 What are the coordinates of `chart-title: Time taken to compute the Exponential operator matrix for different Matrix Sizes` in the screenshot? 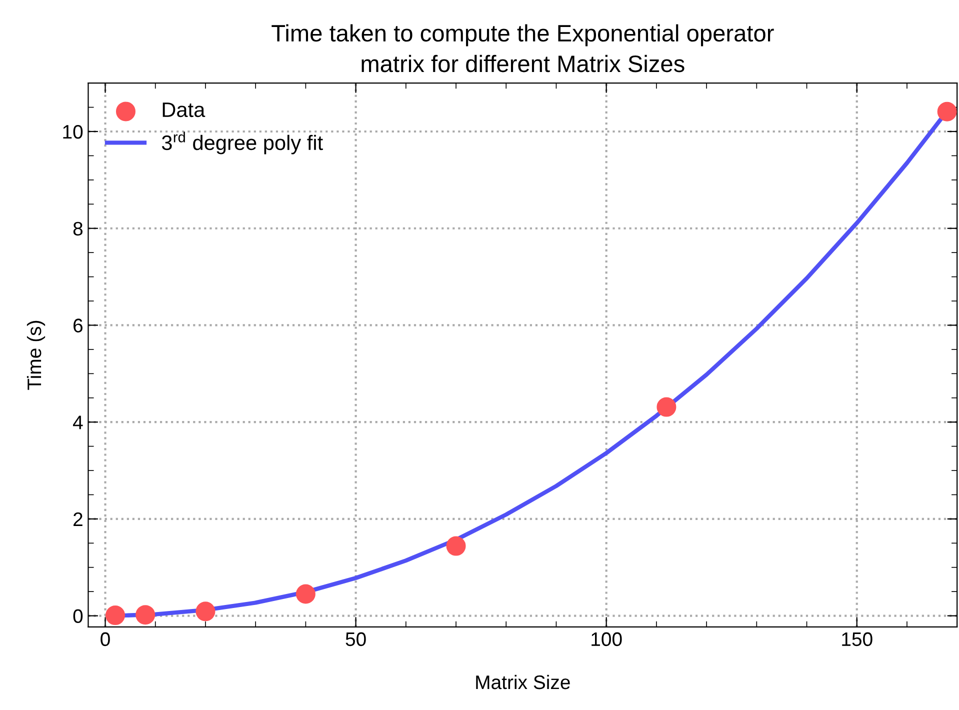 It's located at (523, 48).